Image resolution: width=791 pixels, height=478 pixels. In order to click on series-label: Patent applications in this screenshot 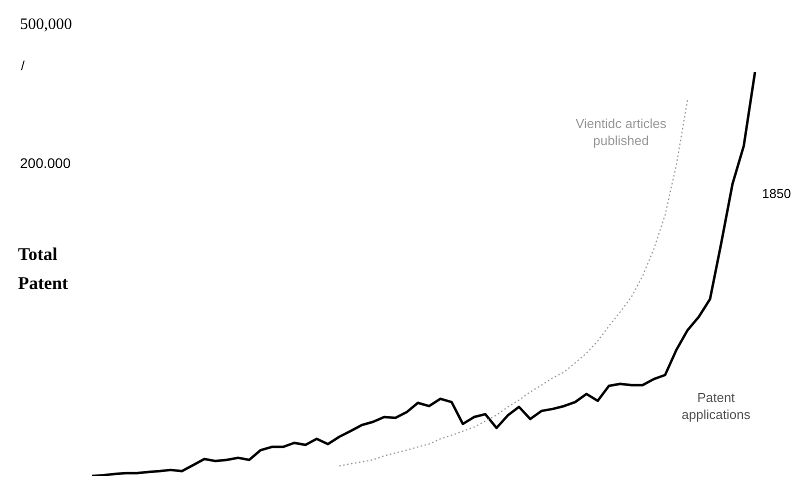, I will do `click(716, 406)`.